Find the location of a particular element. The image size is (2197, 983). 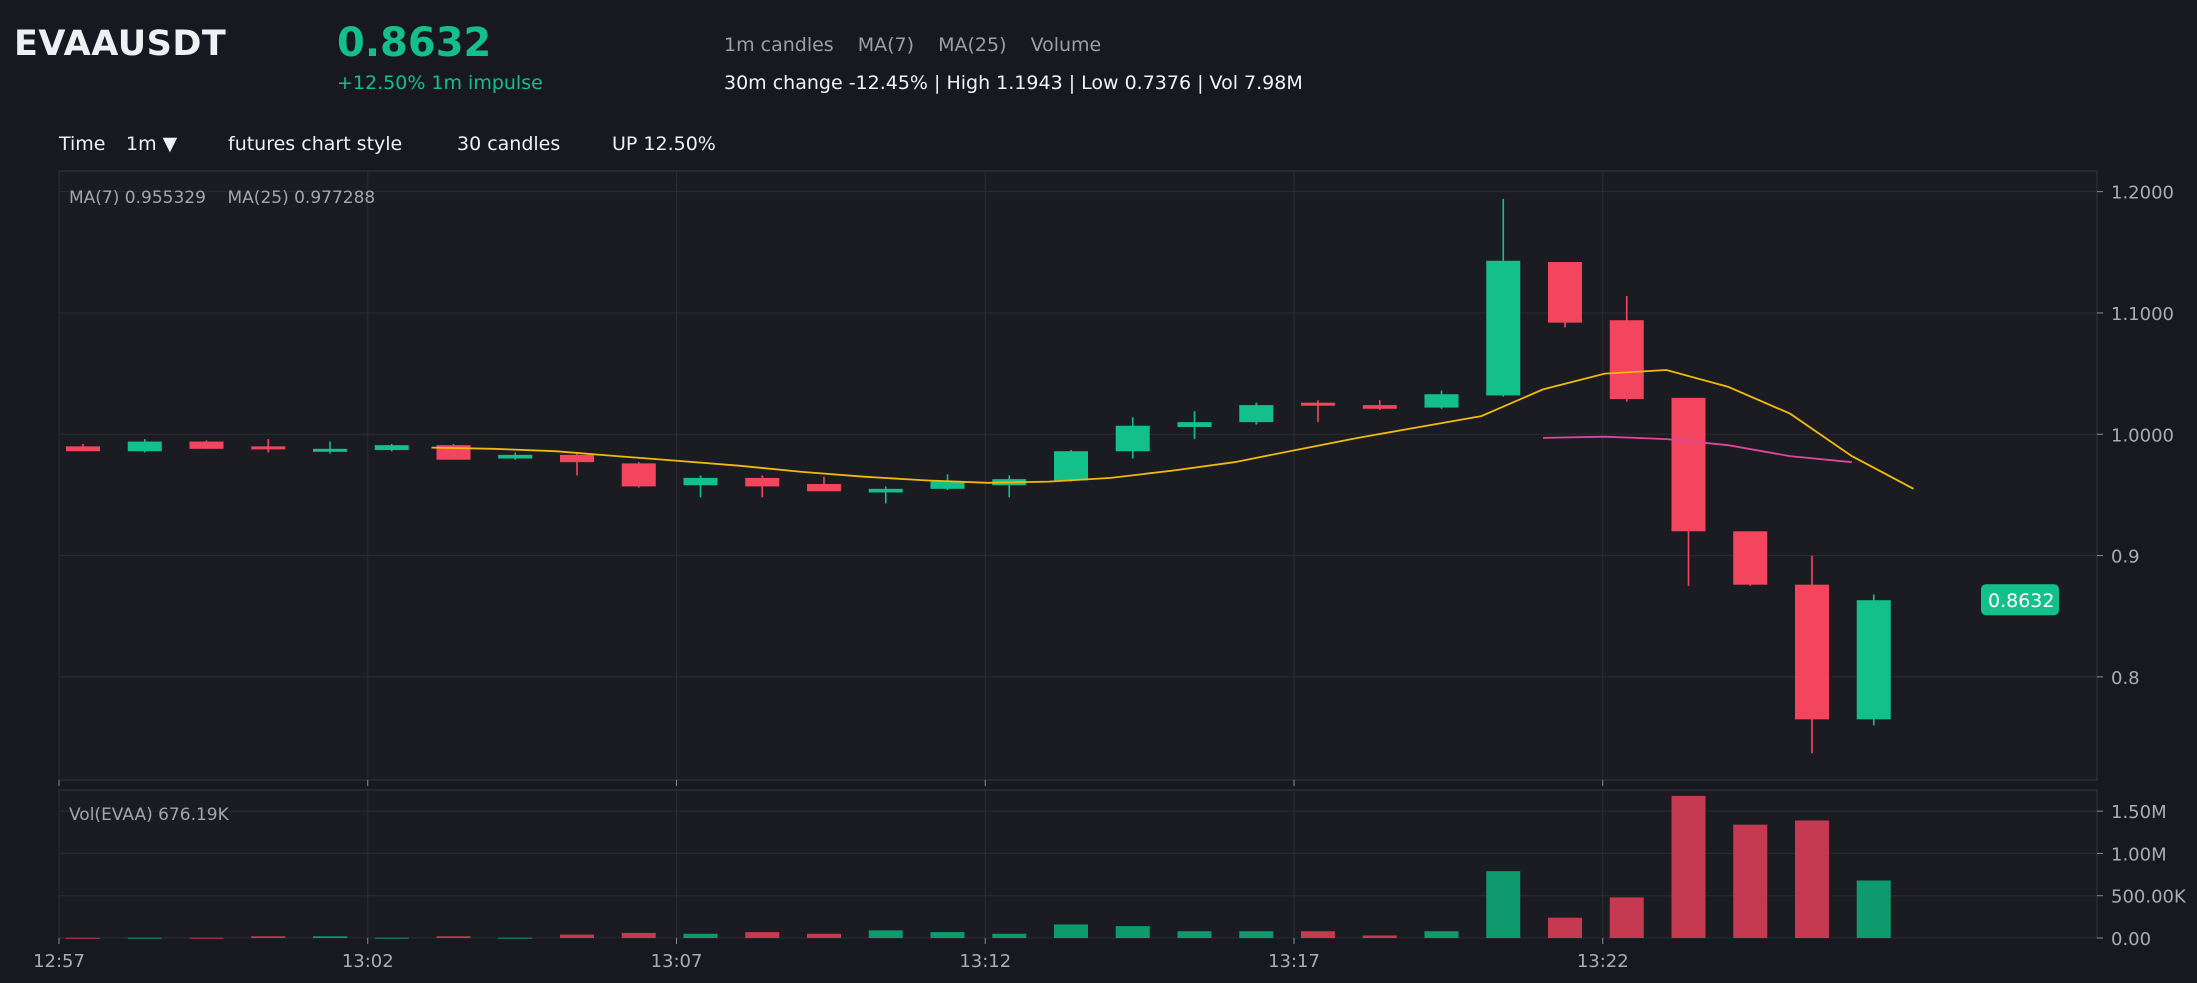

volume-tick-label: 1.00M is located at coordinates (2139, 854).